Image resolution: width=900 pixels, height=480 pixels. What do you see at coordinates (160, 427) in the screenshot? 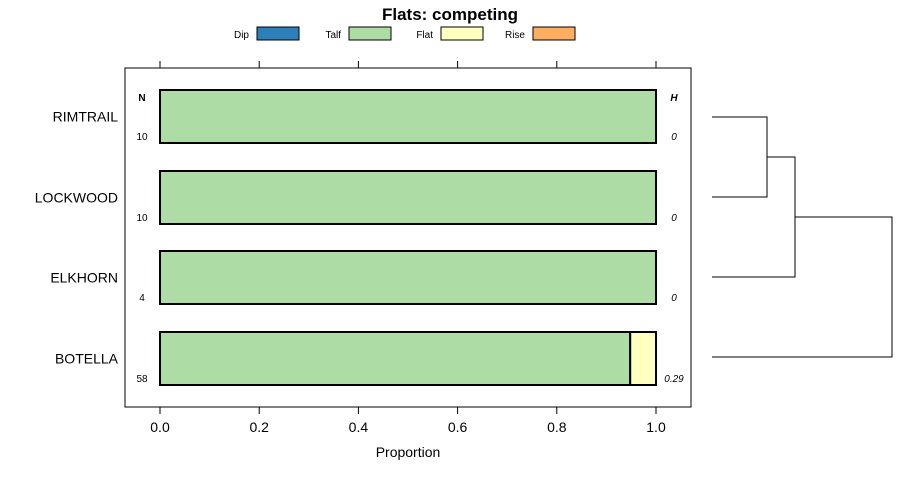
I see `x-tick-label: 0.0` at bounding box center [160, 427].